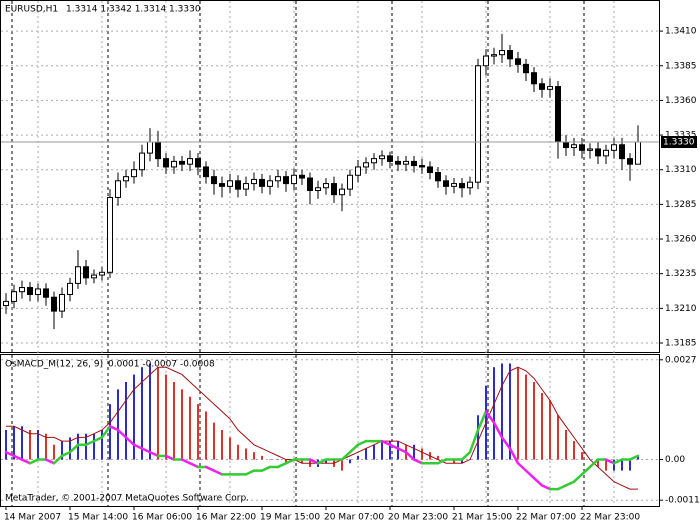 Image resolution: width=700 pixels, height=529 pixels. Describe the element at coordinates (681, 136) in the screenshot. I see `y-tick-label: 1.3335` at that location.